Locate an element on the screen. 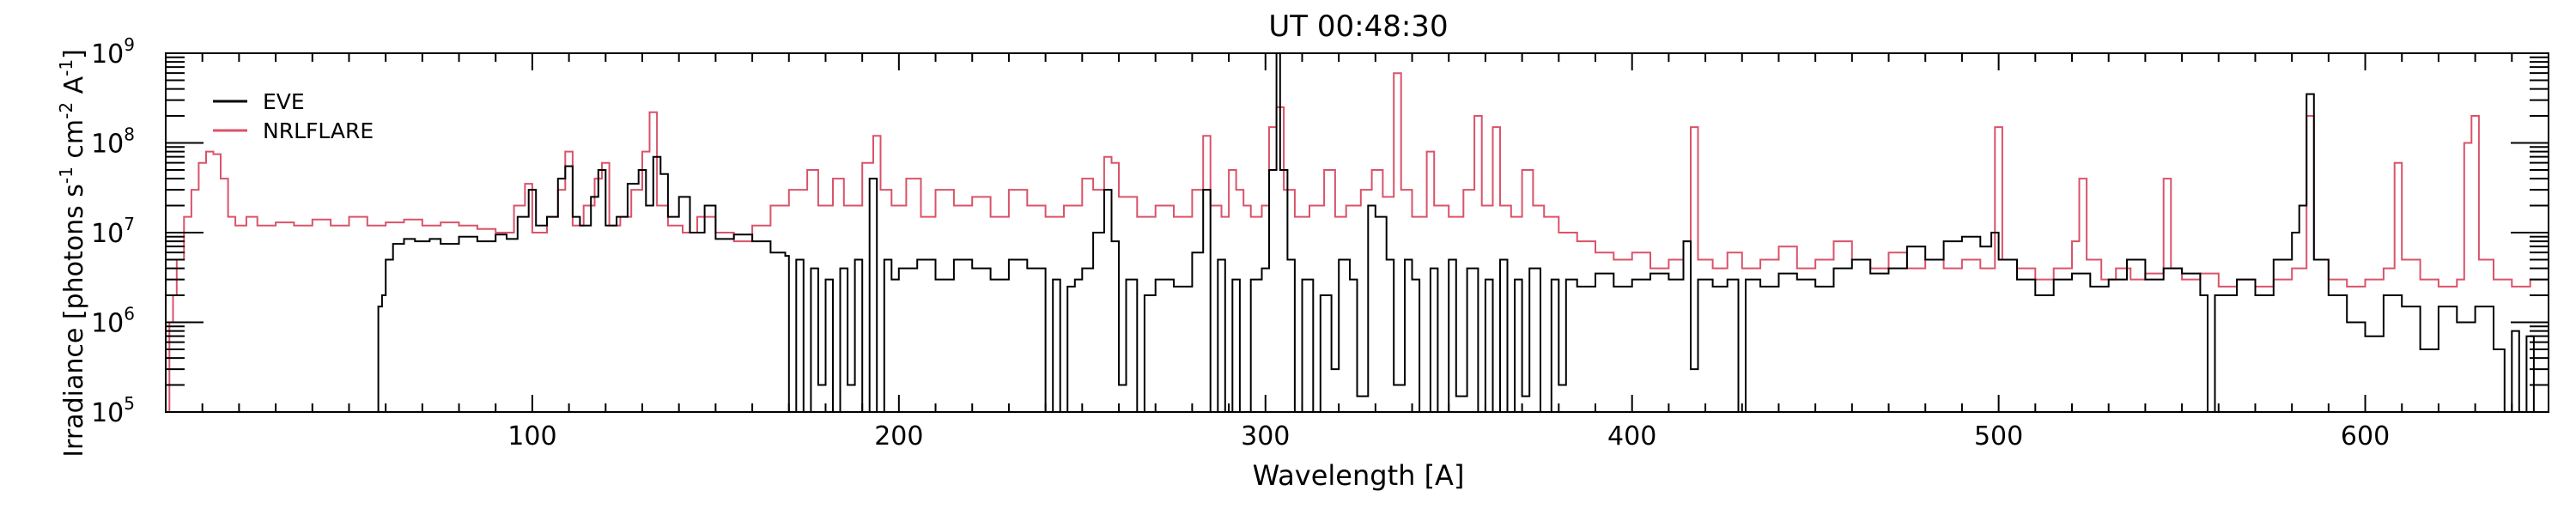 This screenshot has width=2576, height=515. y-label-sup: -2 is located at coordinates (66, 110).